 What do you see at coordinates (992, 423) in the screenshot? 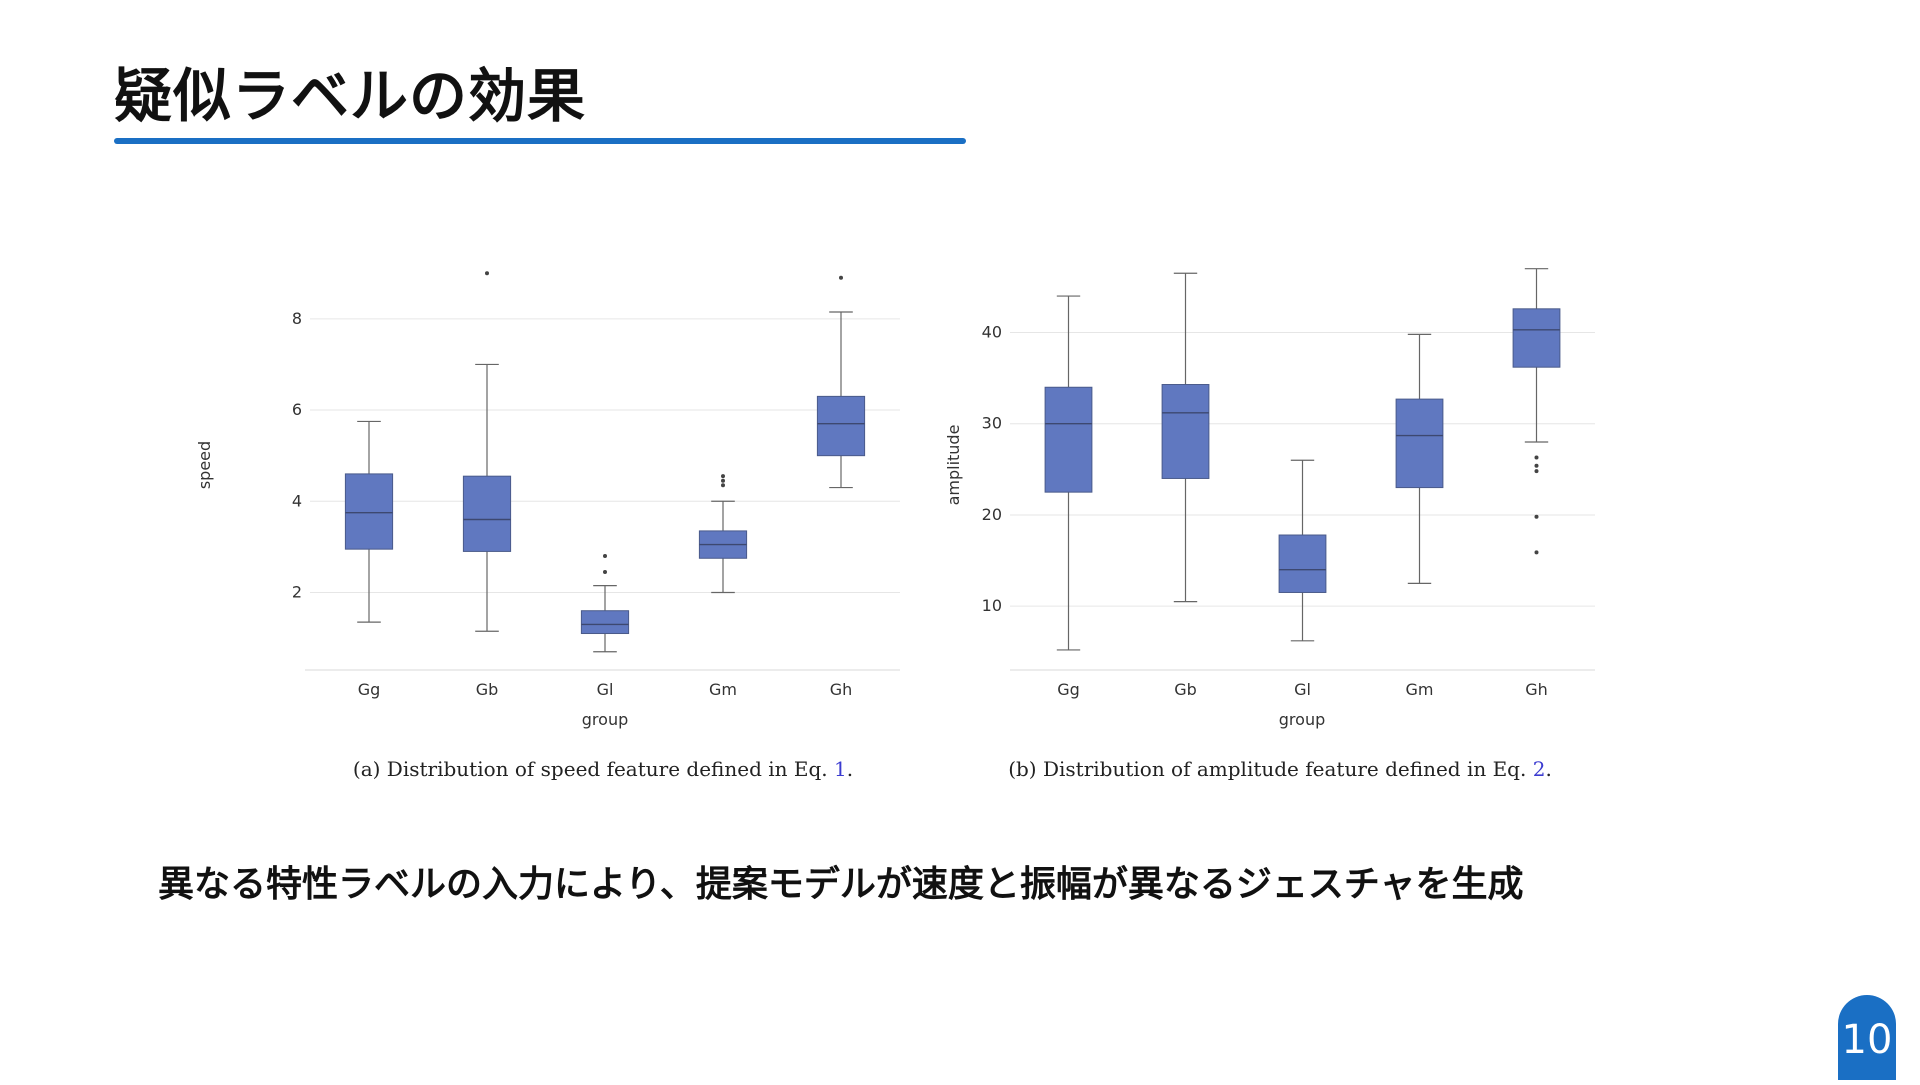
I see `y-tick-label: 30` at bounding box center [992, 423].